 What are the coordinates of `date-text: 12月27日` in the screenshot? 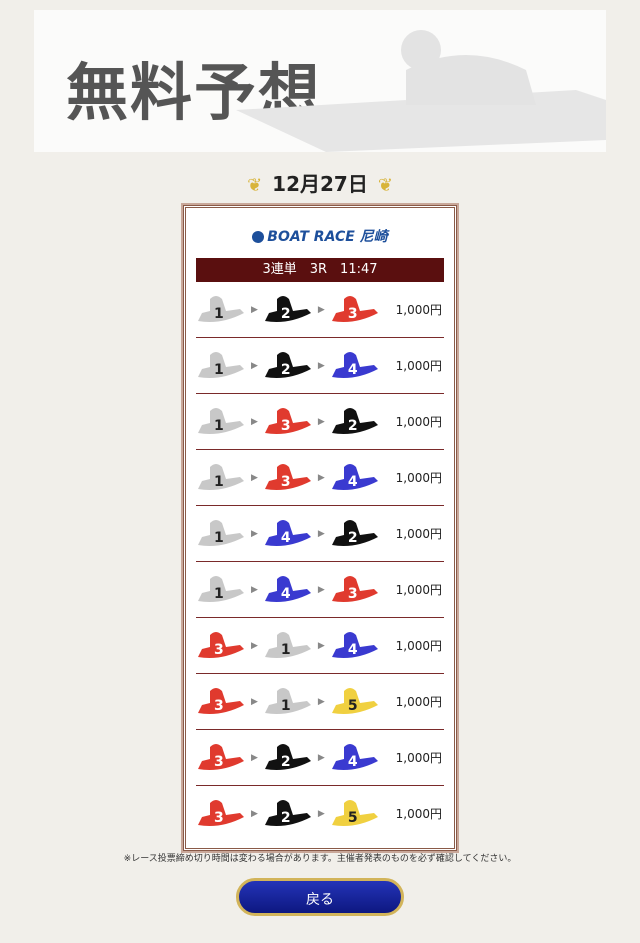 It's located at (320, 184).